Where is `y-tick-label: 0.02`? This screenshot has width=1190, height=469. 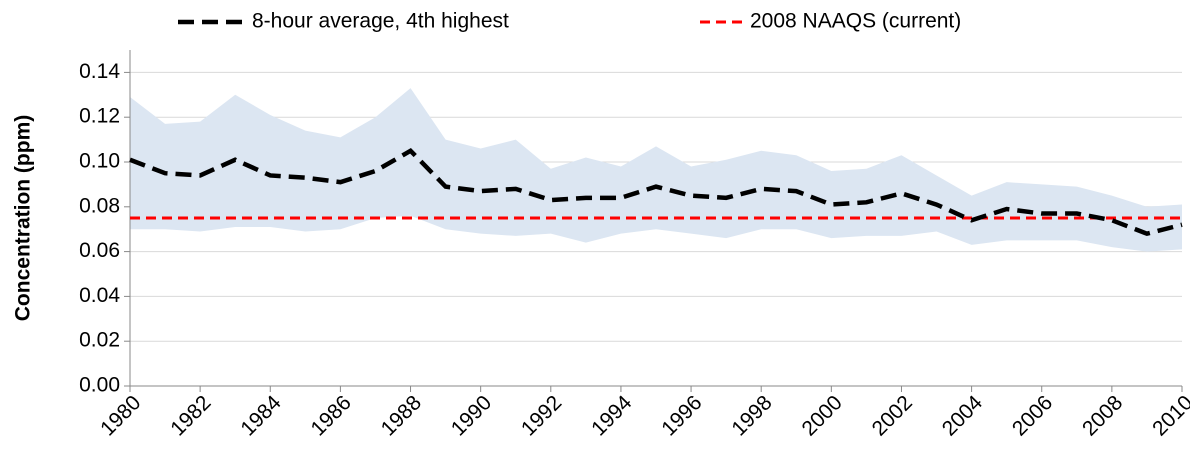 y-tick-label: 0.02 is located at coordinates (99, 340).